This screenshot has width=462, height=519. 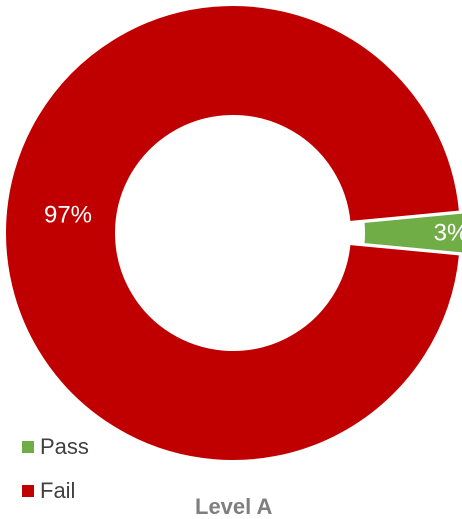 I want to click on donut-slice-pass, so click(x=412, y=233).